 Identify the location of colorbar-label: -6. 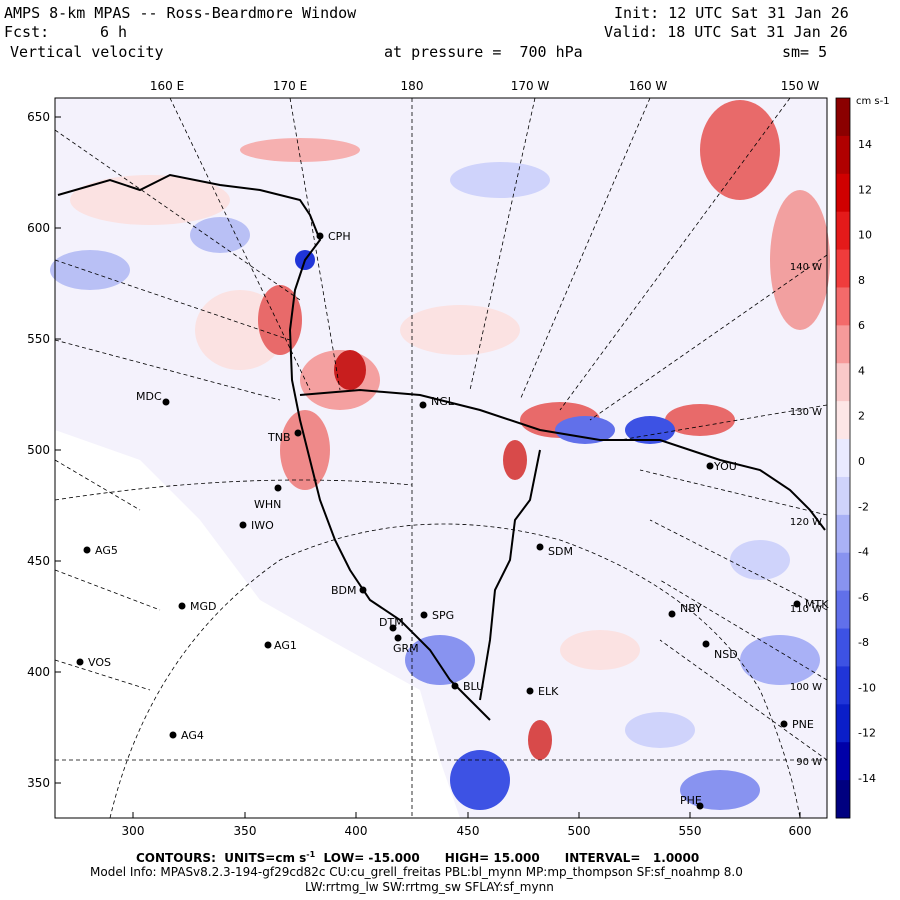
(863, 597).